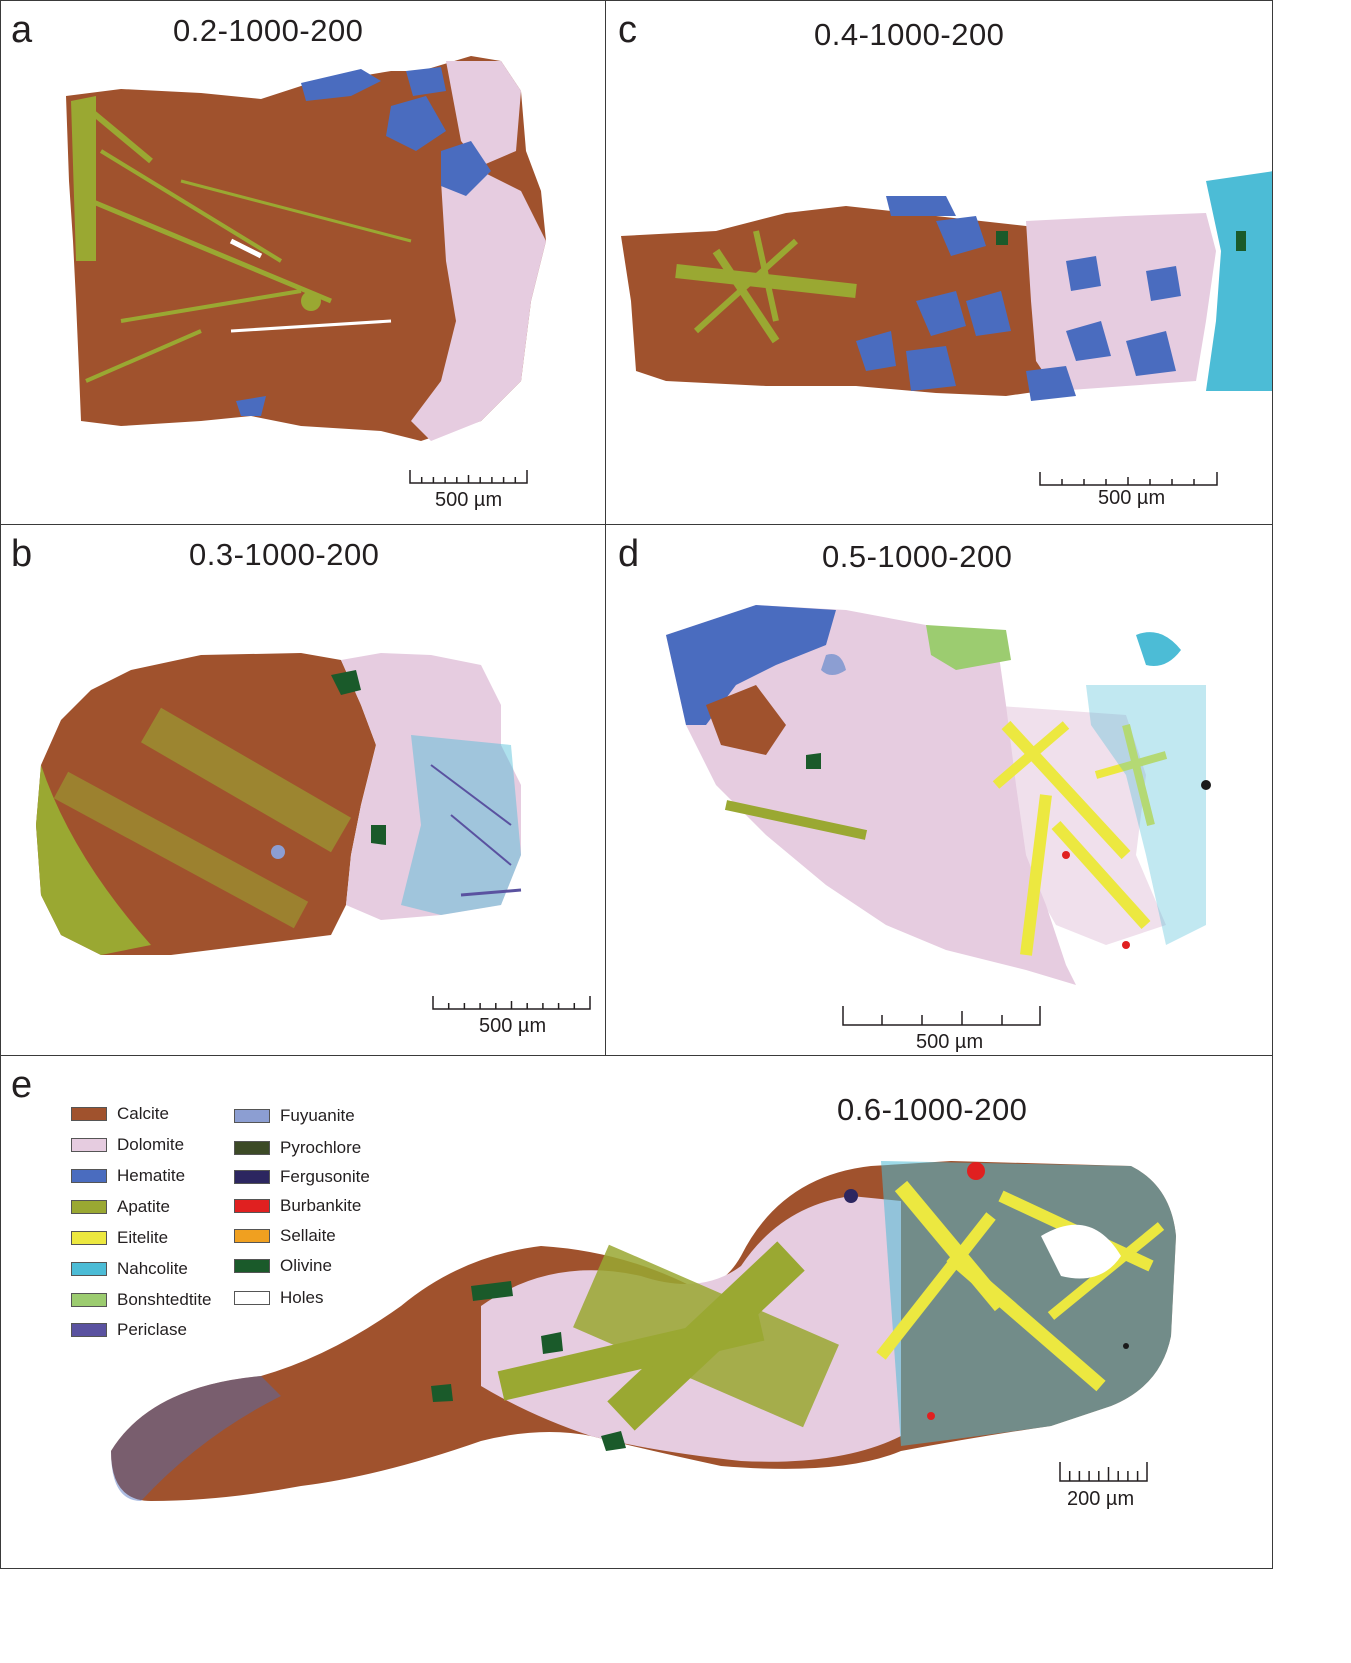  I want to click on legend-swatch-pyrochlore, so click(252, 1148).